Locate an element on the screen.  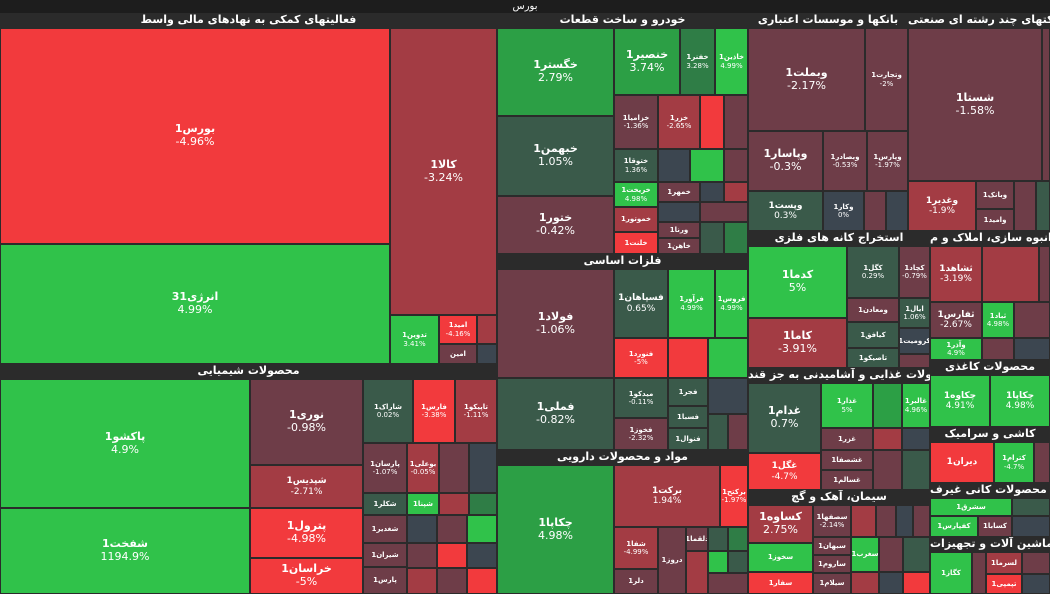
stock-tile: فملی1 -0.82% is located at coordinates (555, 414).